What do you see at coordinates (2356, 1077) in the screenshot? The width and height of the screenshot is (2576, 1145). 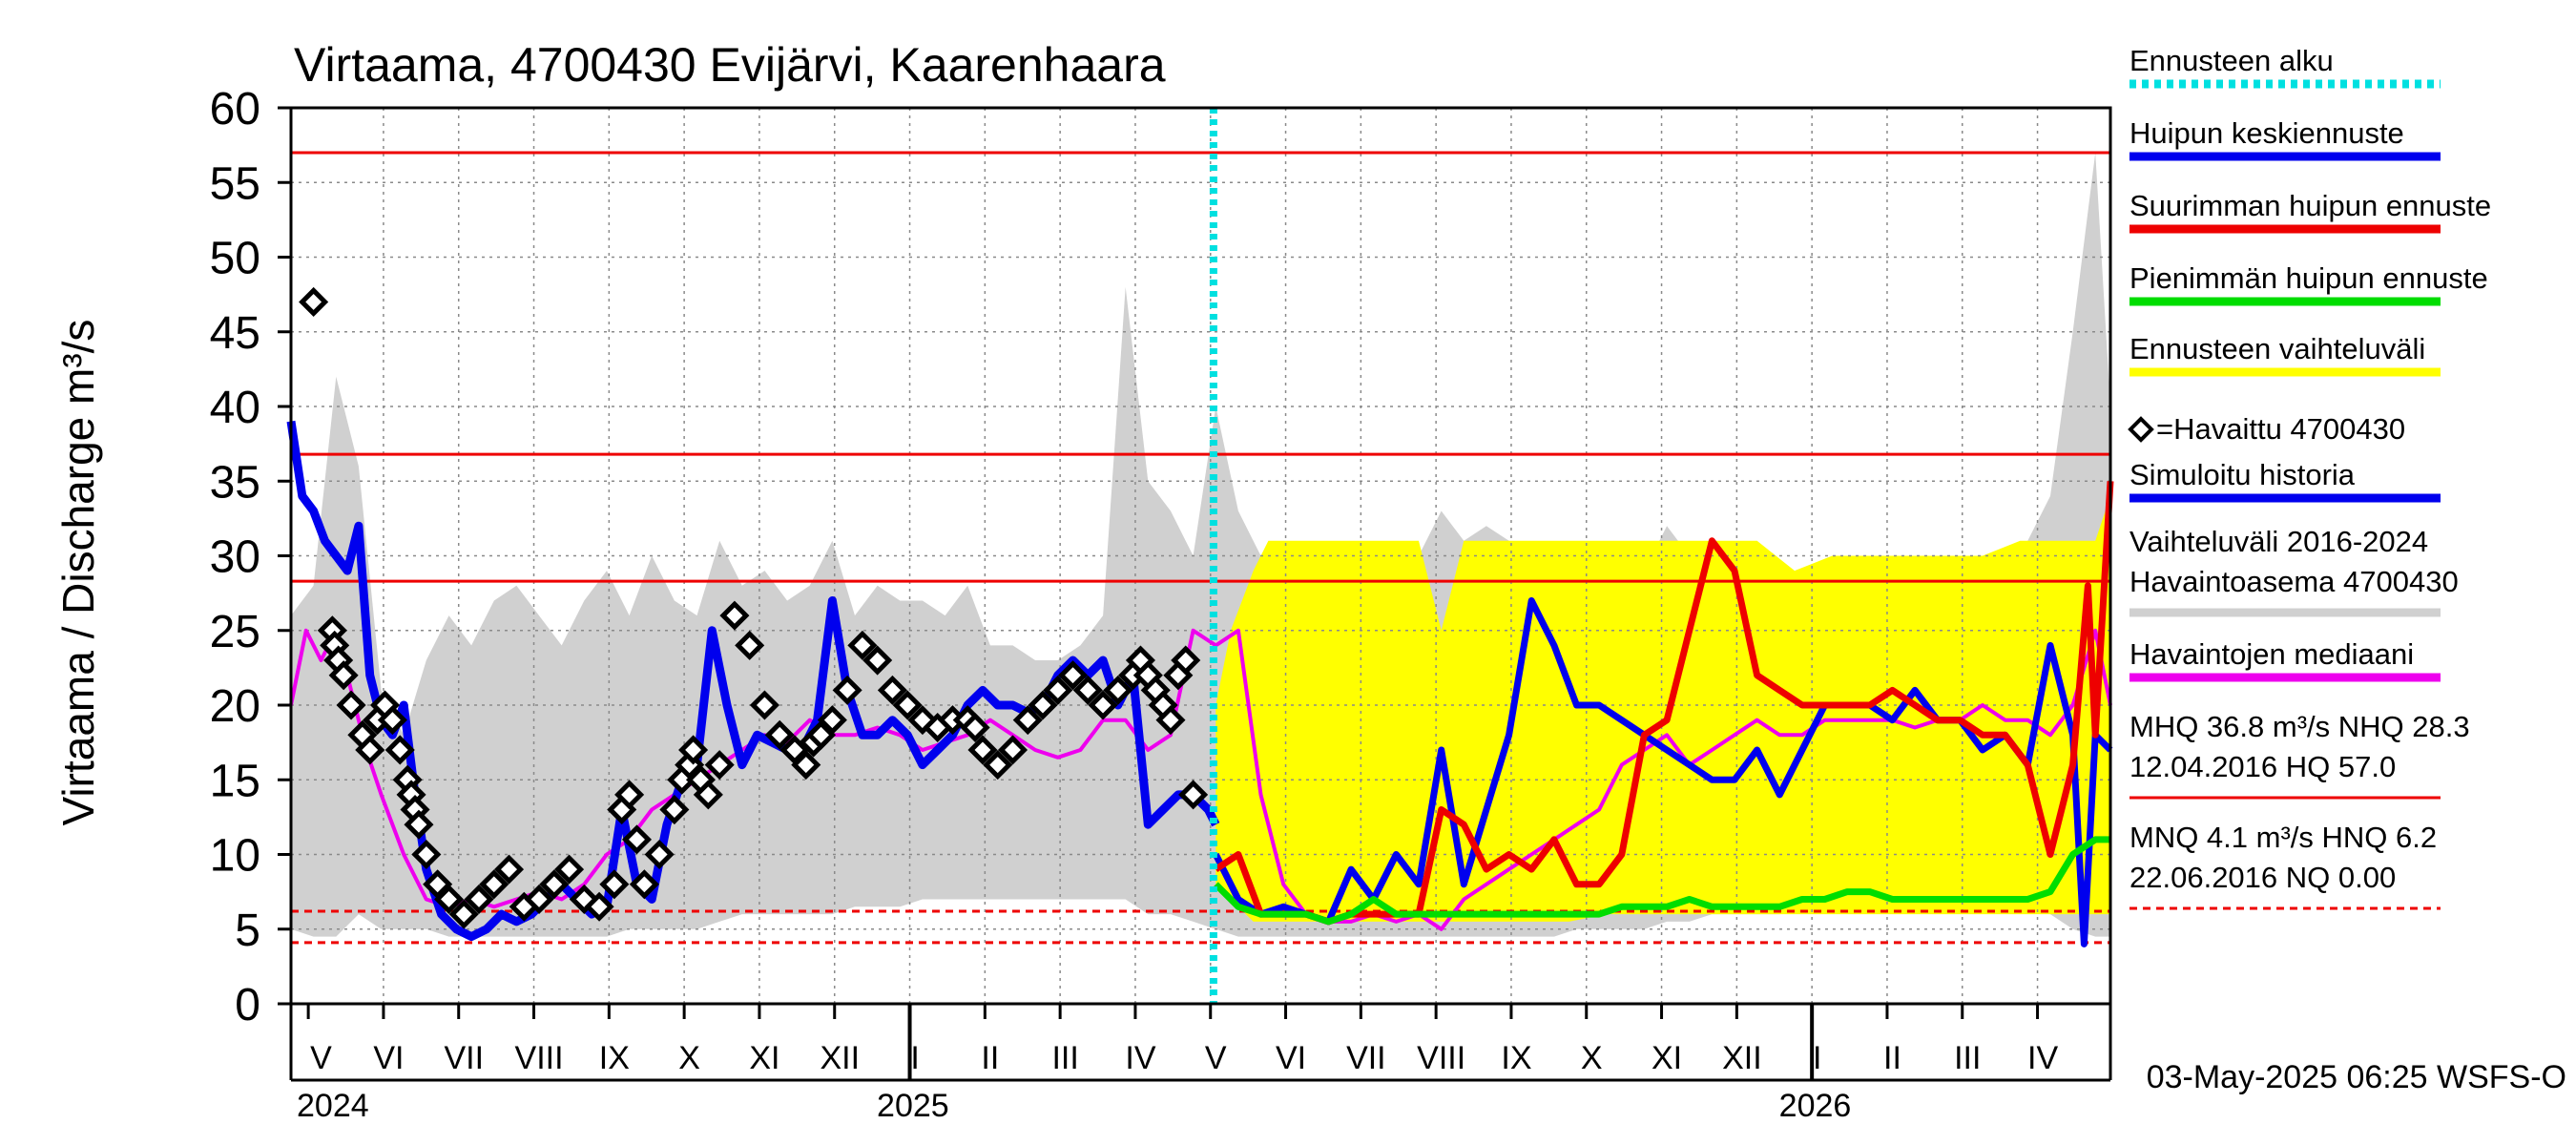 I see `timestamp-footer: 03-May-2025 06:25 WSFS-O` at bounding box center [2356, 1077].